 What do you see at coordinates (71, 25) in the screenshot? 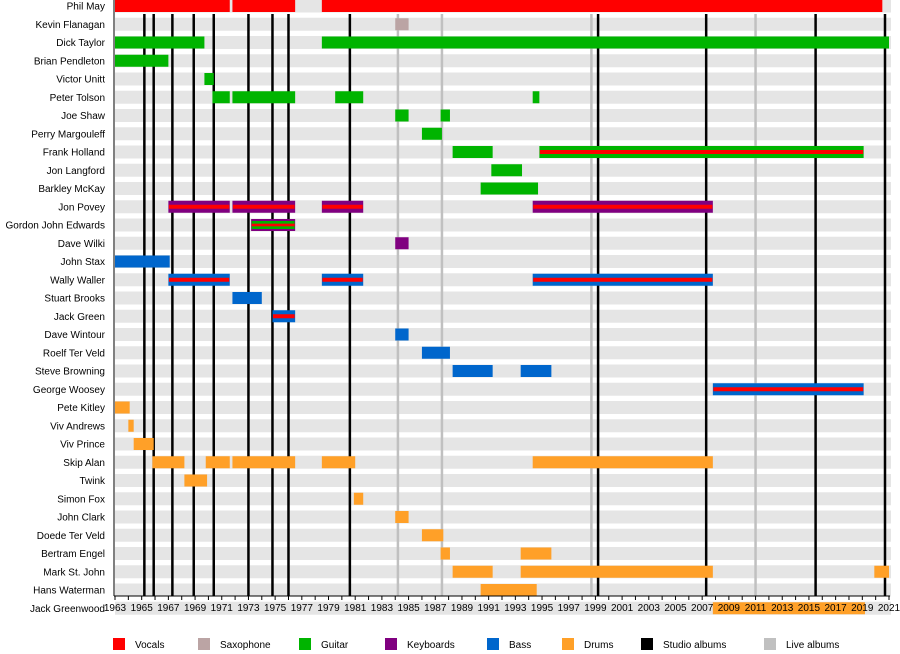
I see `member-name-label: Kevin Flanagan` at bounding box center [71, 25].